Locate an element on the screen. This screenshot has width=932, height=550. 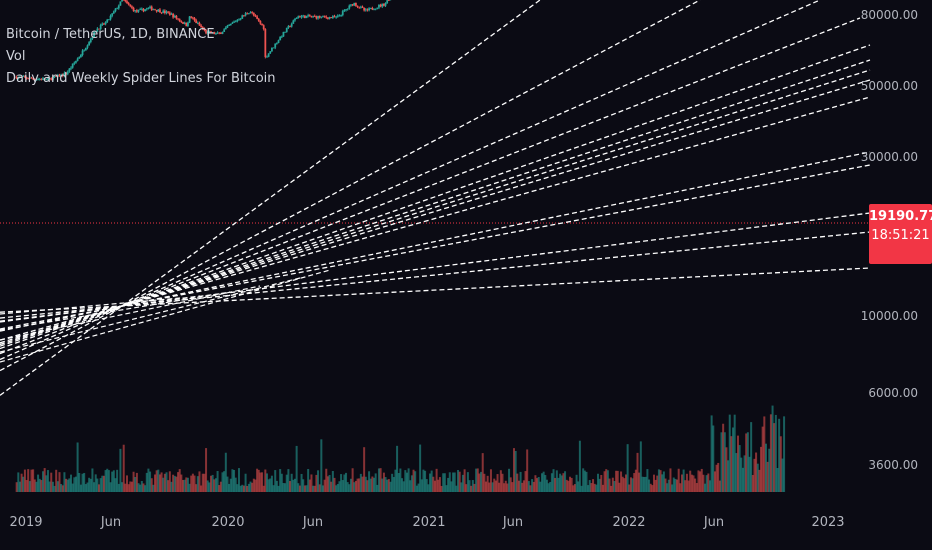
symbol-title: Bitcoin / TetherUS, 1D, BINANCE is located at coordinates (110, 34).